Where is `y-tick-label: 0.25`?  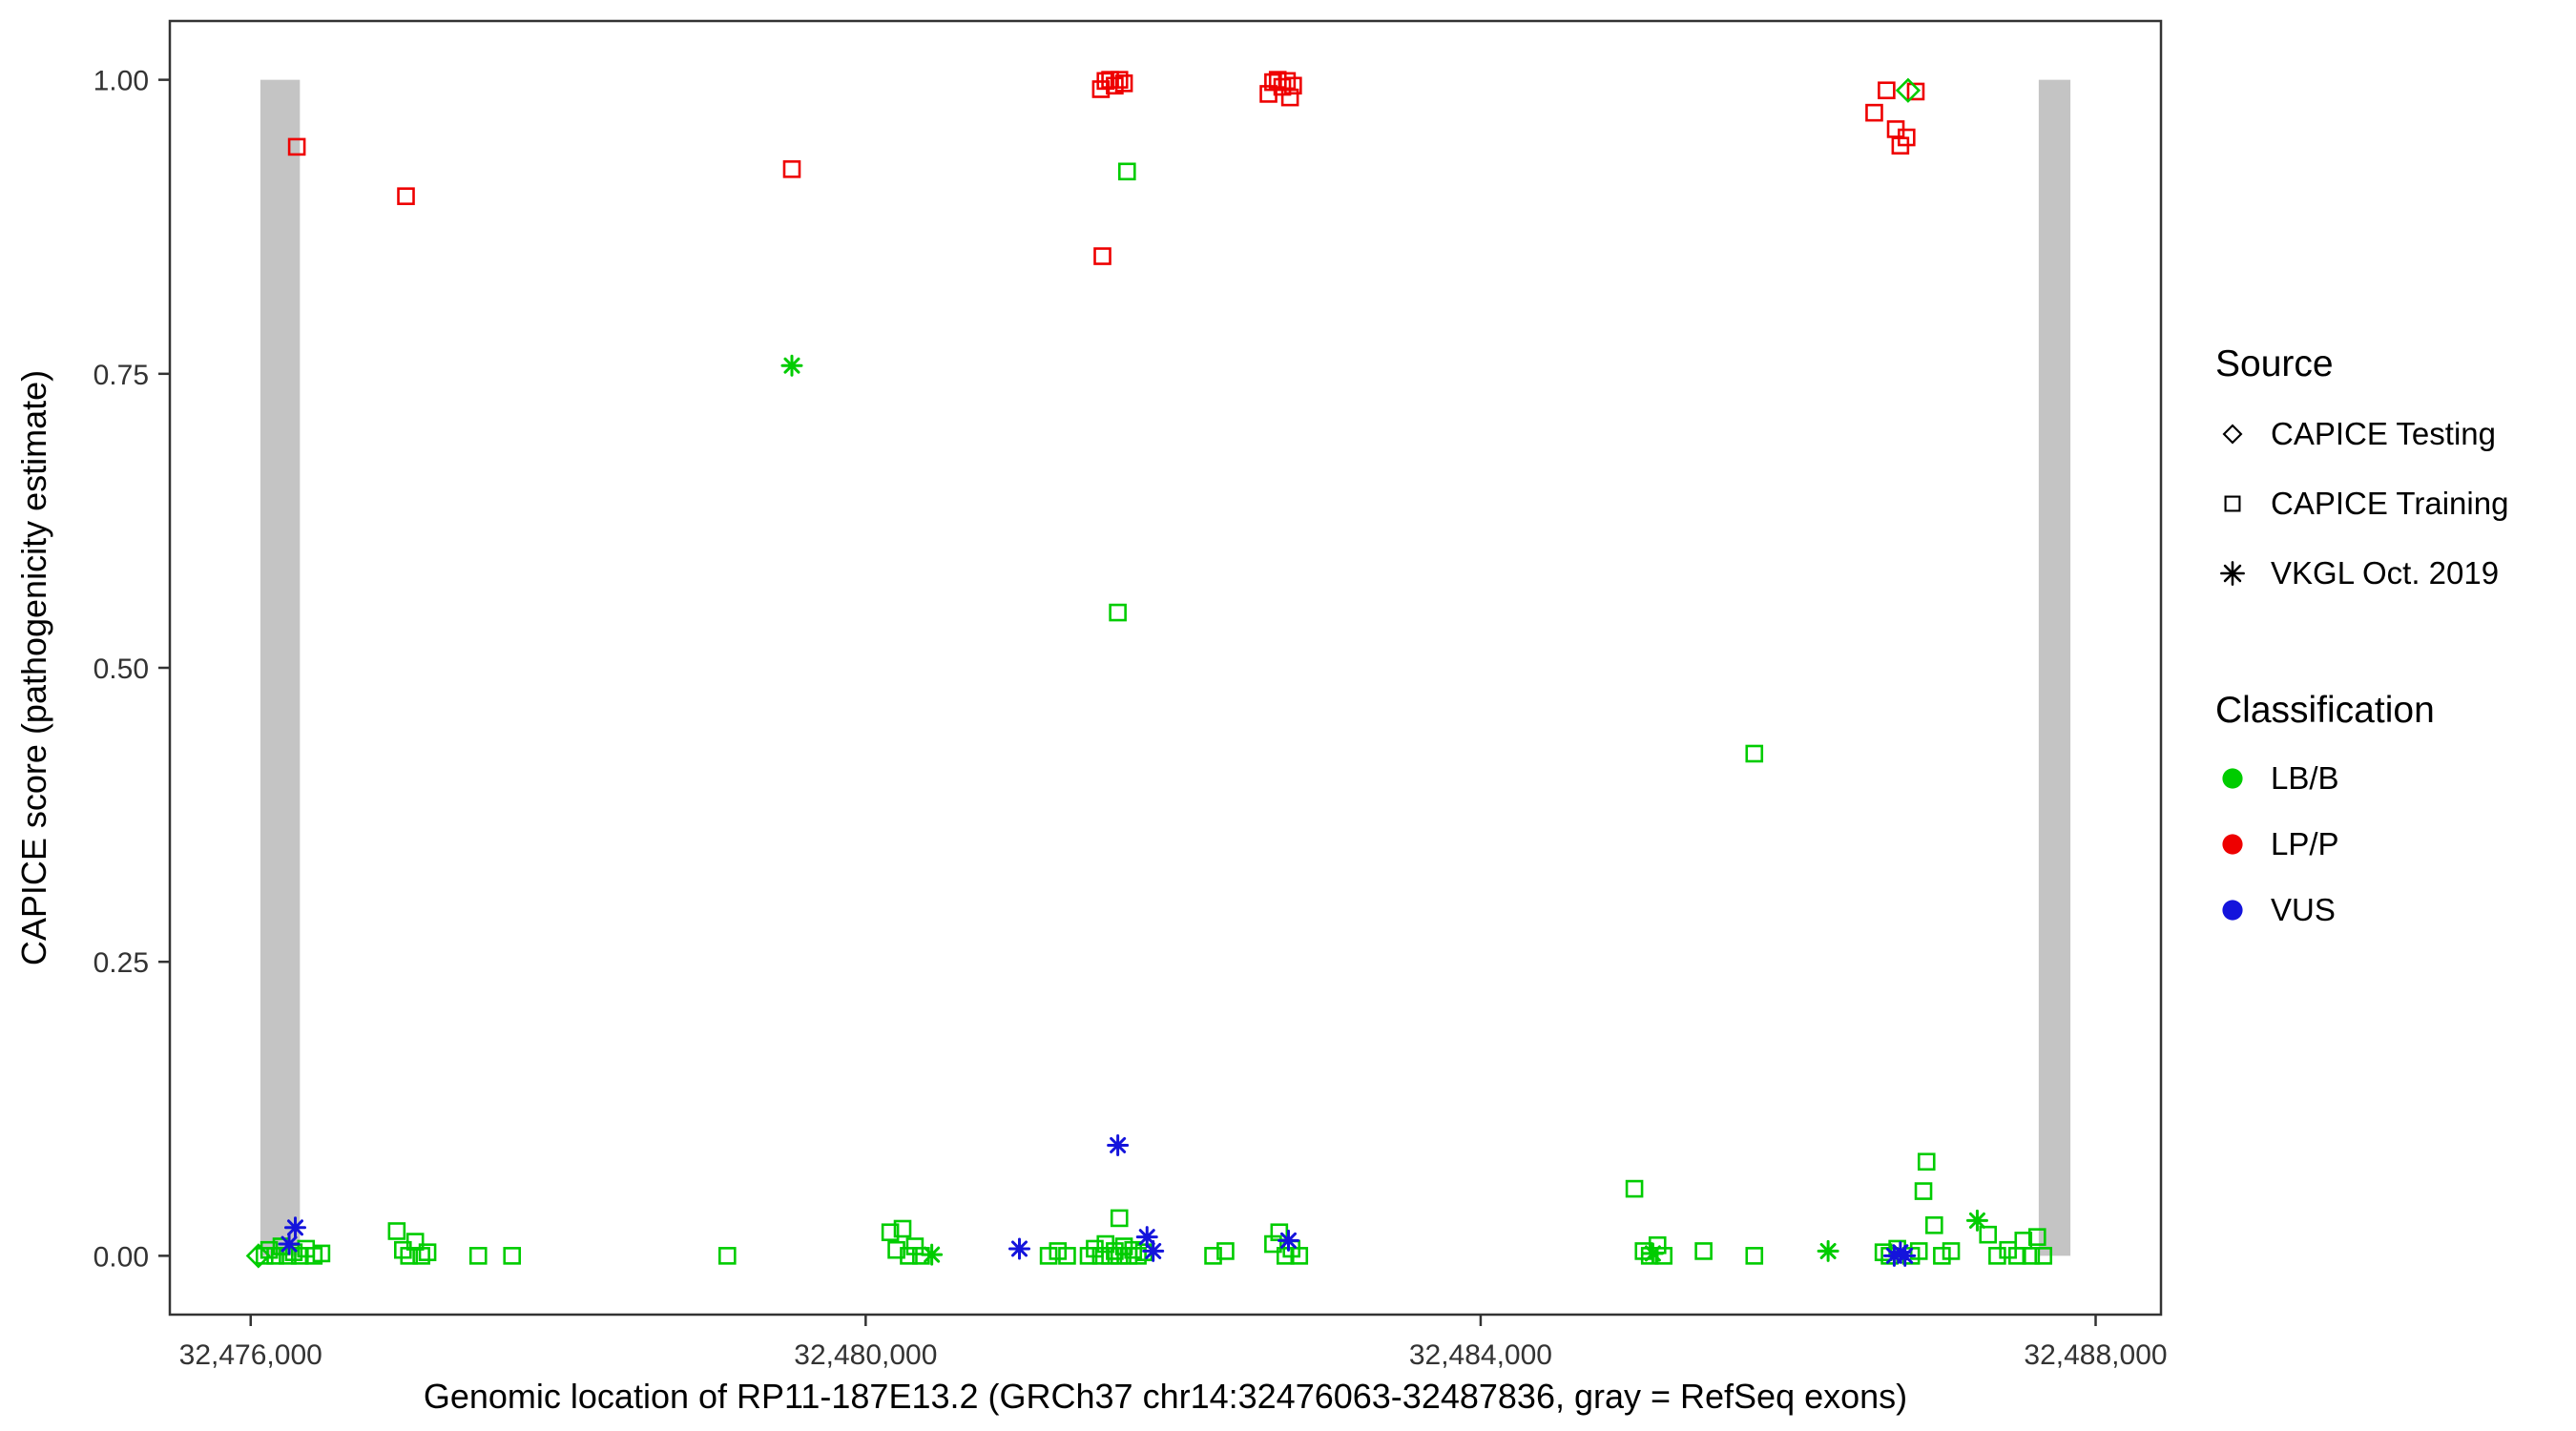 y-tick-label: 0.25 is located at coordinates (121, 963).